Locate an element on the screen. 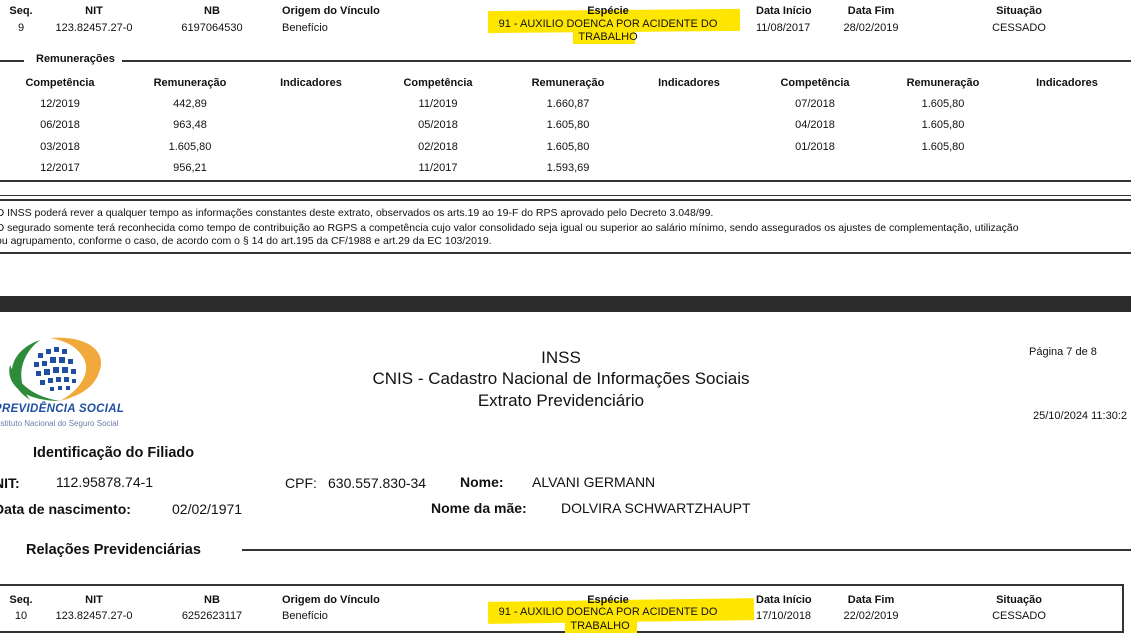  table-cell: 11/2019 is located at coordinates (438, 104).